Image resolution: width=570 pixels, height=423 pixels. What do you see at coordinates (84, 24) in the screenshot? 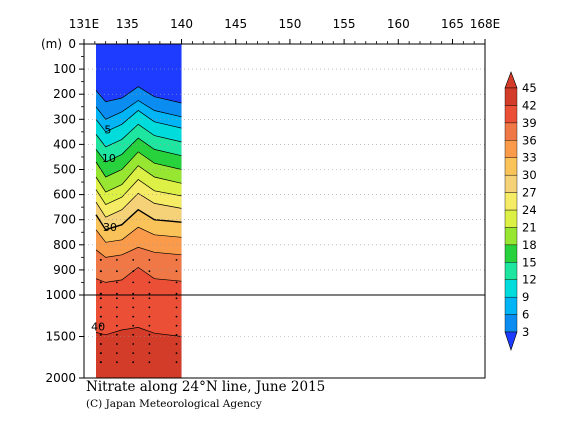
I see `x-tick-label: 131E` at bounding box center [84, 24].